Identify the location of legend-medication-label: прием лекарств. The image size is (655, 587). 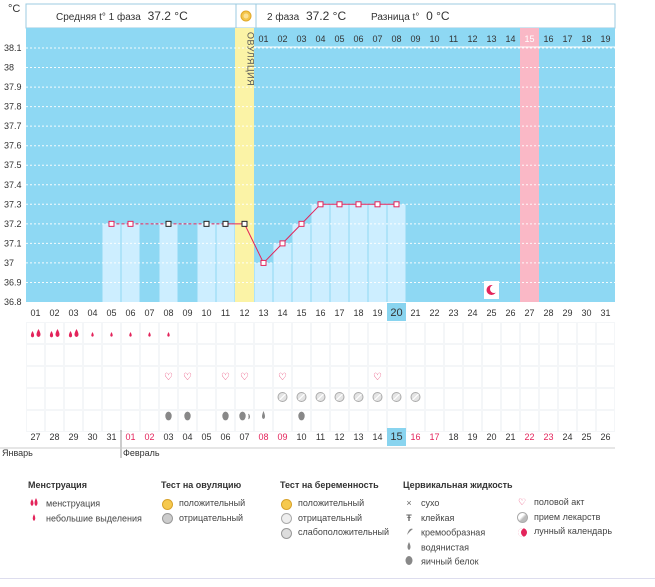
(567, 516).